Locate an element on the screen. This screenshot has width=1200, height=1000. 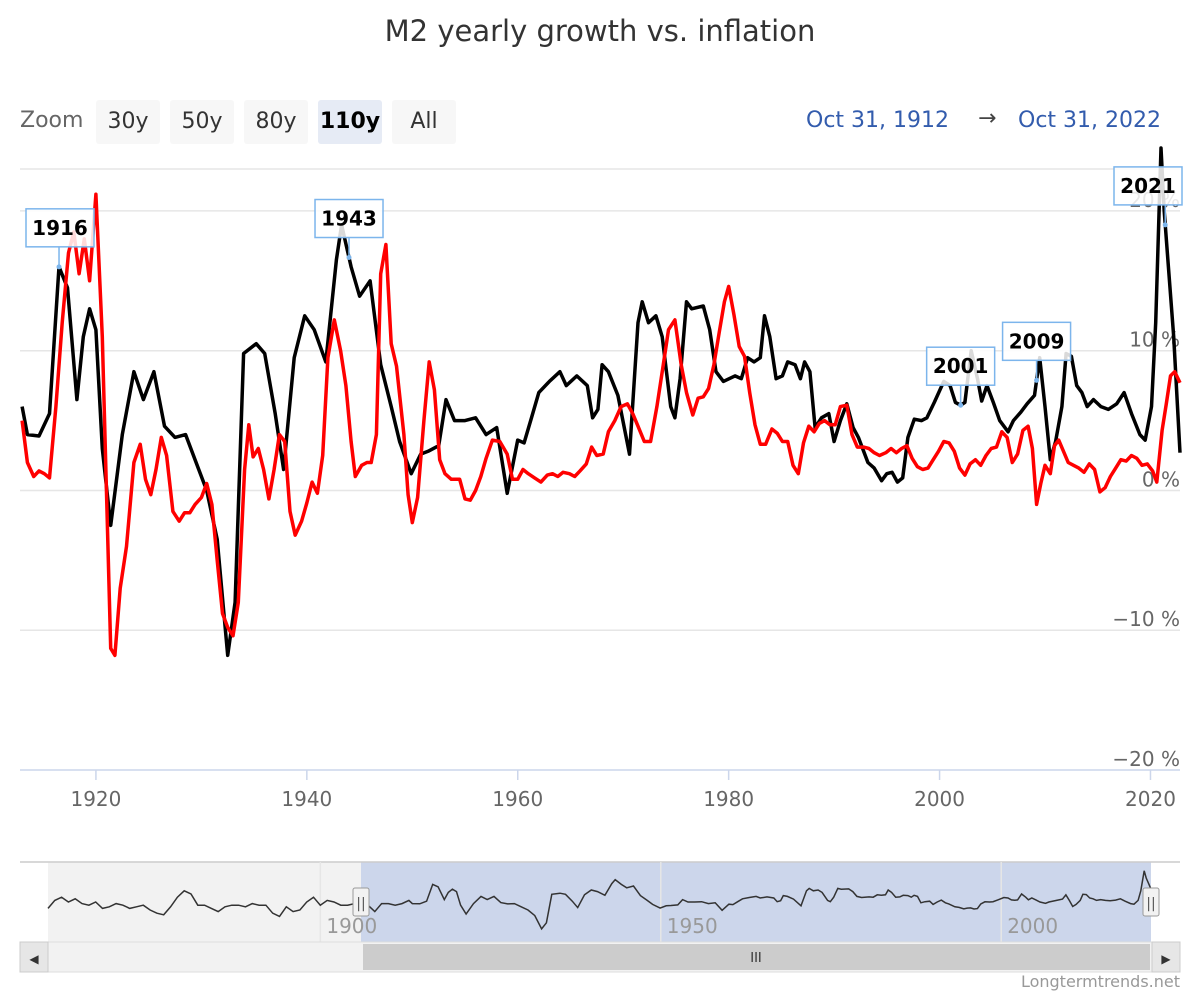
navigator-right-handle: || is located at coordinates (1151, 902).